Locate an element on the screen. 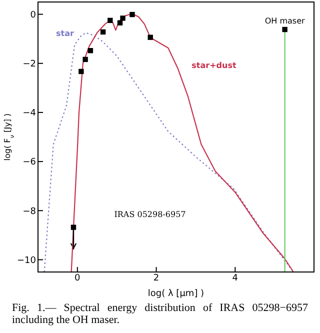  point is located at coordinates (110, 21).